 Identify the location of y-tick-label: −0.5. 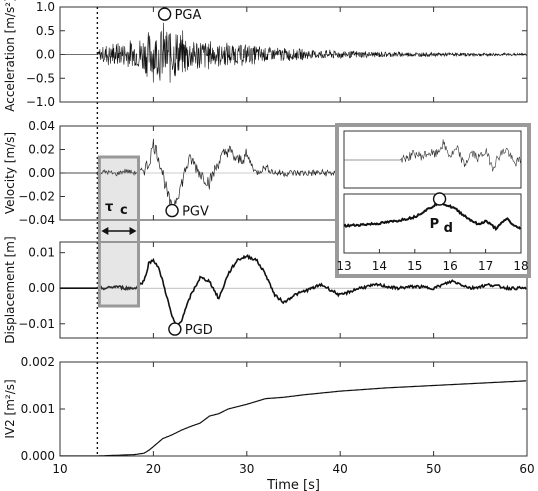
(40, 78).